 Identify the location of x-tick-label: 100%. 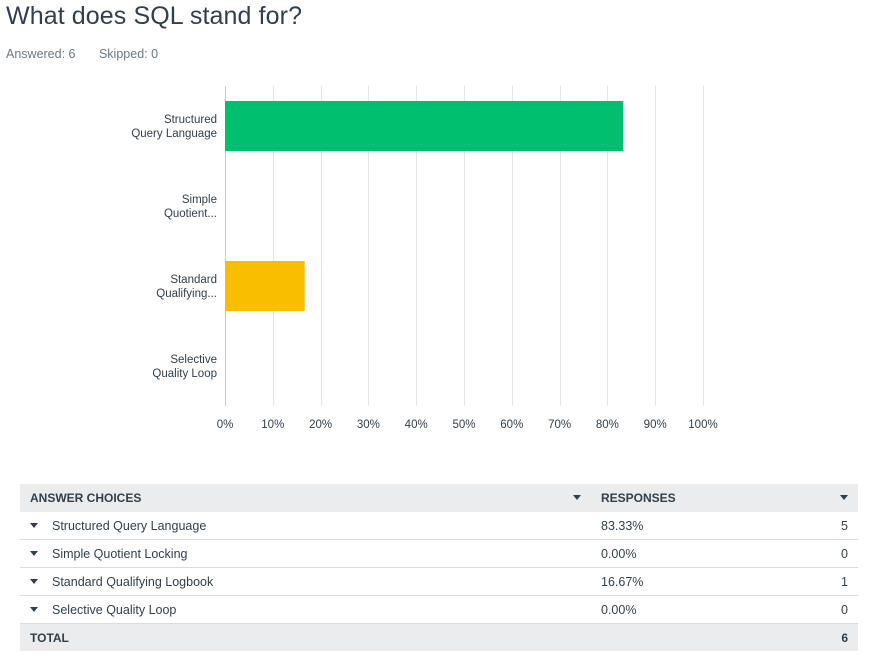
(702, 425).